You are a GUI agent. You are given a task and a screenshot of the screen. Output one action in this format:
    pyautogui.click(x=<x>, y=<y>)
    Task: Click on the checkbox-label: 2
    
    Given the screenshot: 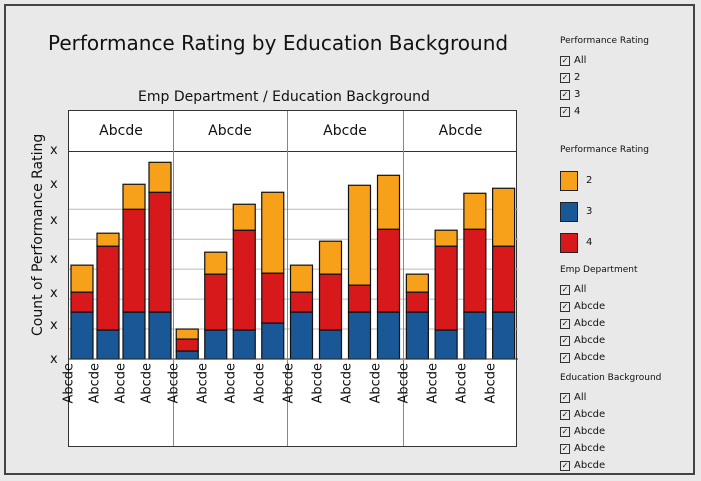 What is the action you would take?
    pyautogui.click(x=577, y=77)
    